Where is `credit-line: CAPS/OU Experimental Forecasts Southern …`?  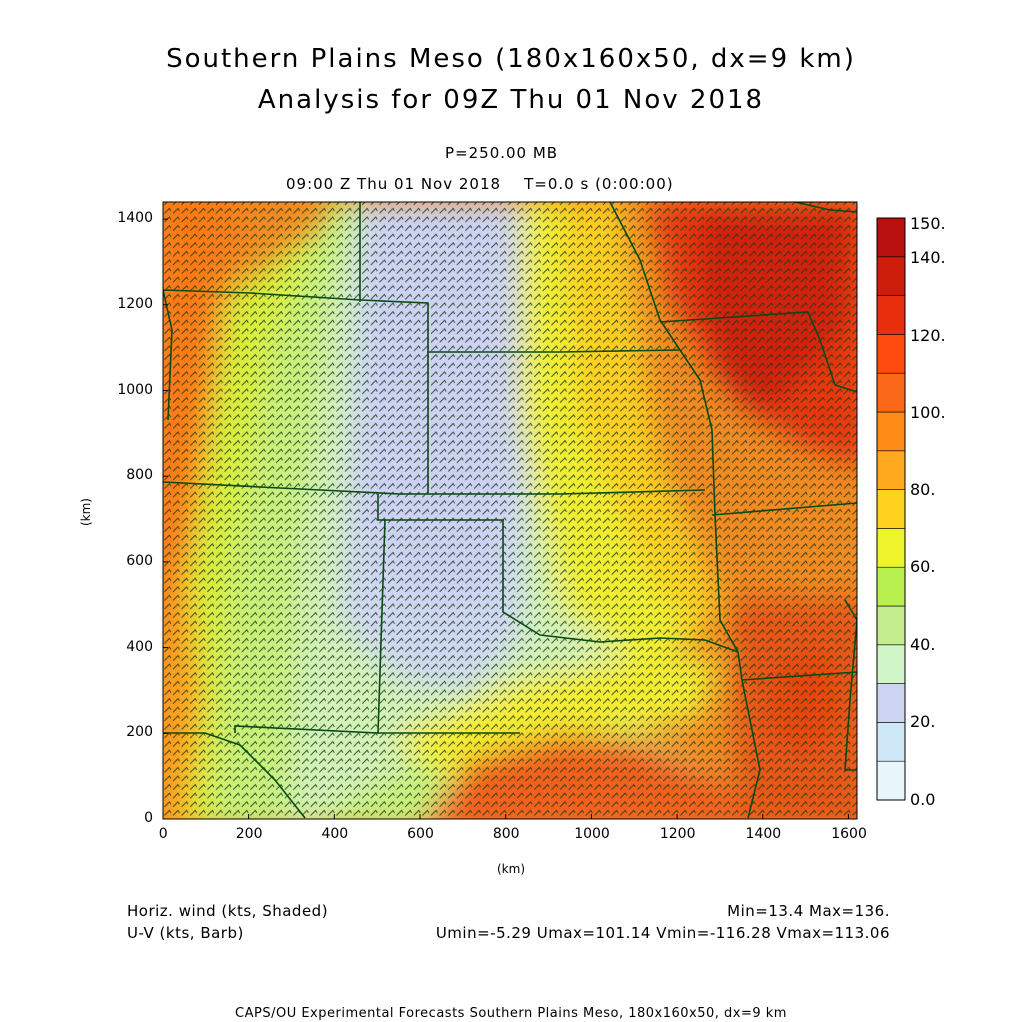
credit-line: CAPS/OU Experimental Forecasts Southern … is located at coordinates (511, 1013).